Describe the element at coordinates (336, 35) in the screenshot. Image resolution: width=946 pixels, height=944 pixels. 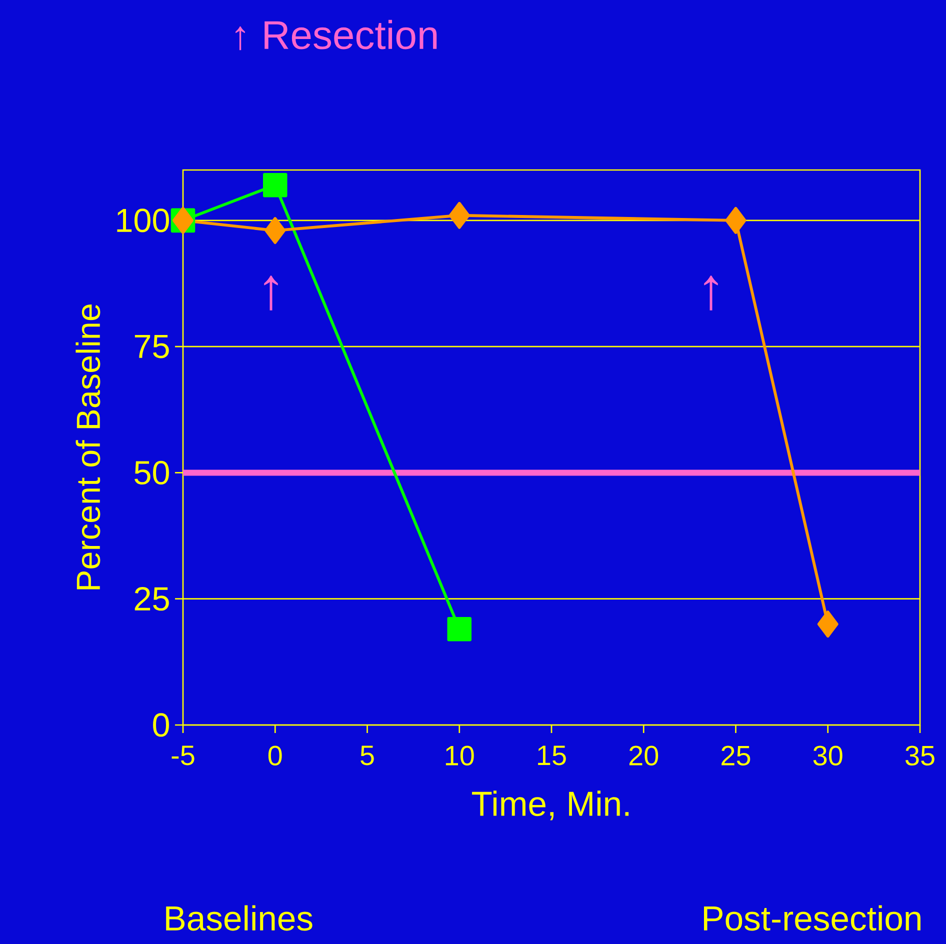
I see `text: ↑ Resection` at that location.